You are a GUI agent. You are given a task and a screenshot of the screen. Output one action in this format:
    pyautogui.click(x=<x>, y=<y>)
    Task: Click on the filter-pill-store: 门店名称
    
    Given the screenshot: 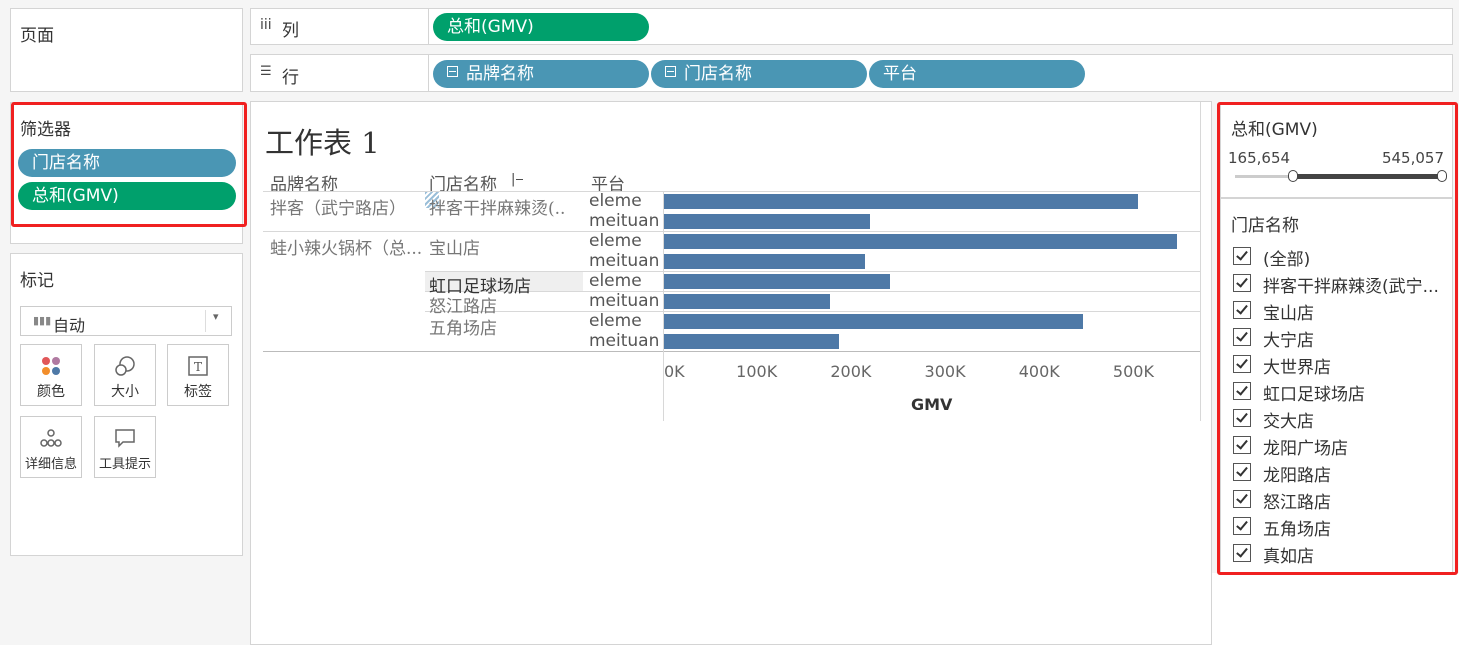 What is the action you would take?
    pyautogui.click(x=127, y=163)
    